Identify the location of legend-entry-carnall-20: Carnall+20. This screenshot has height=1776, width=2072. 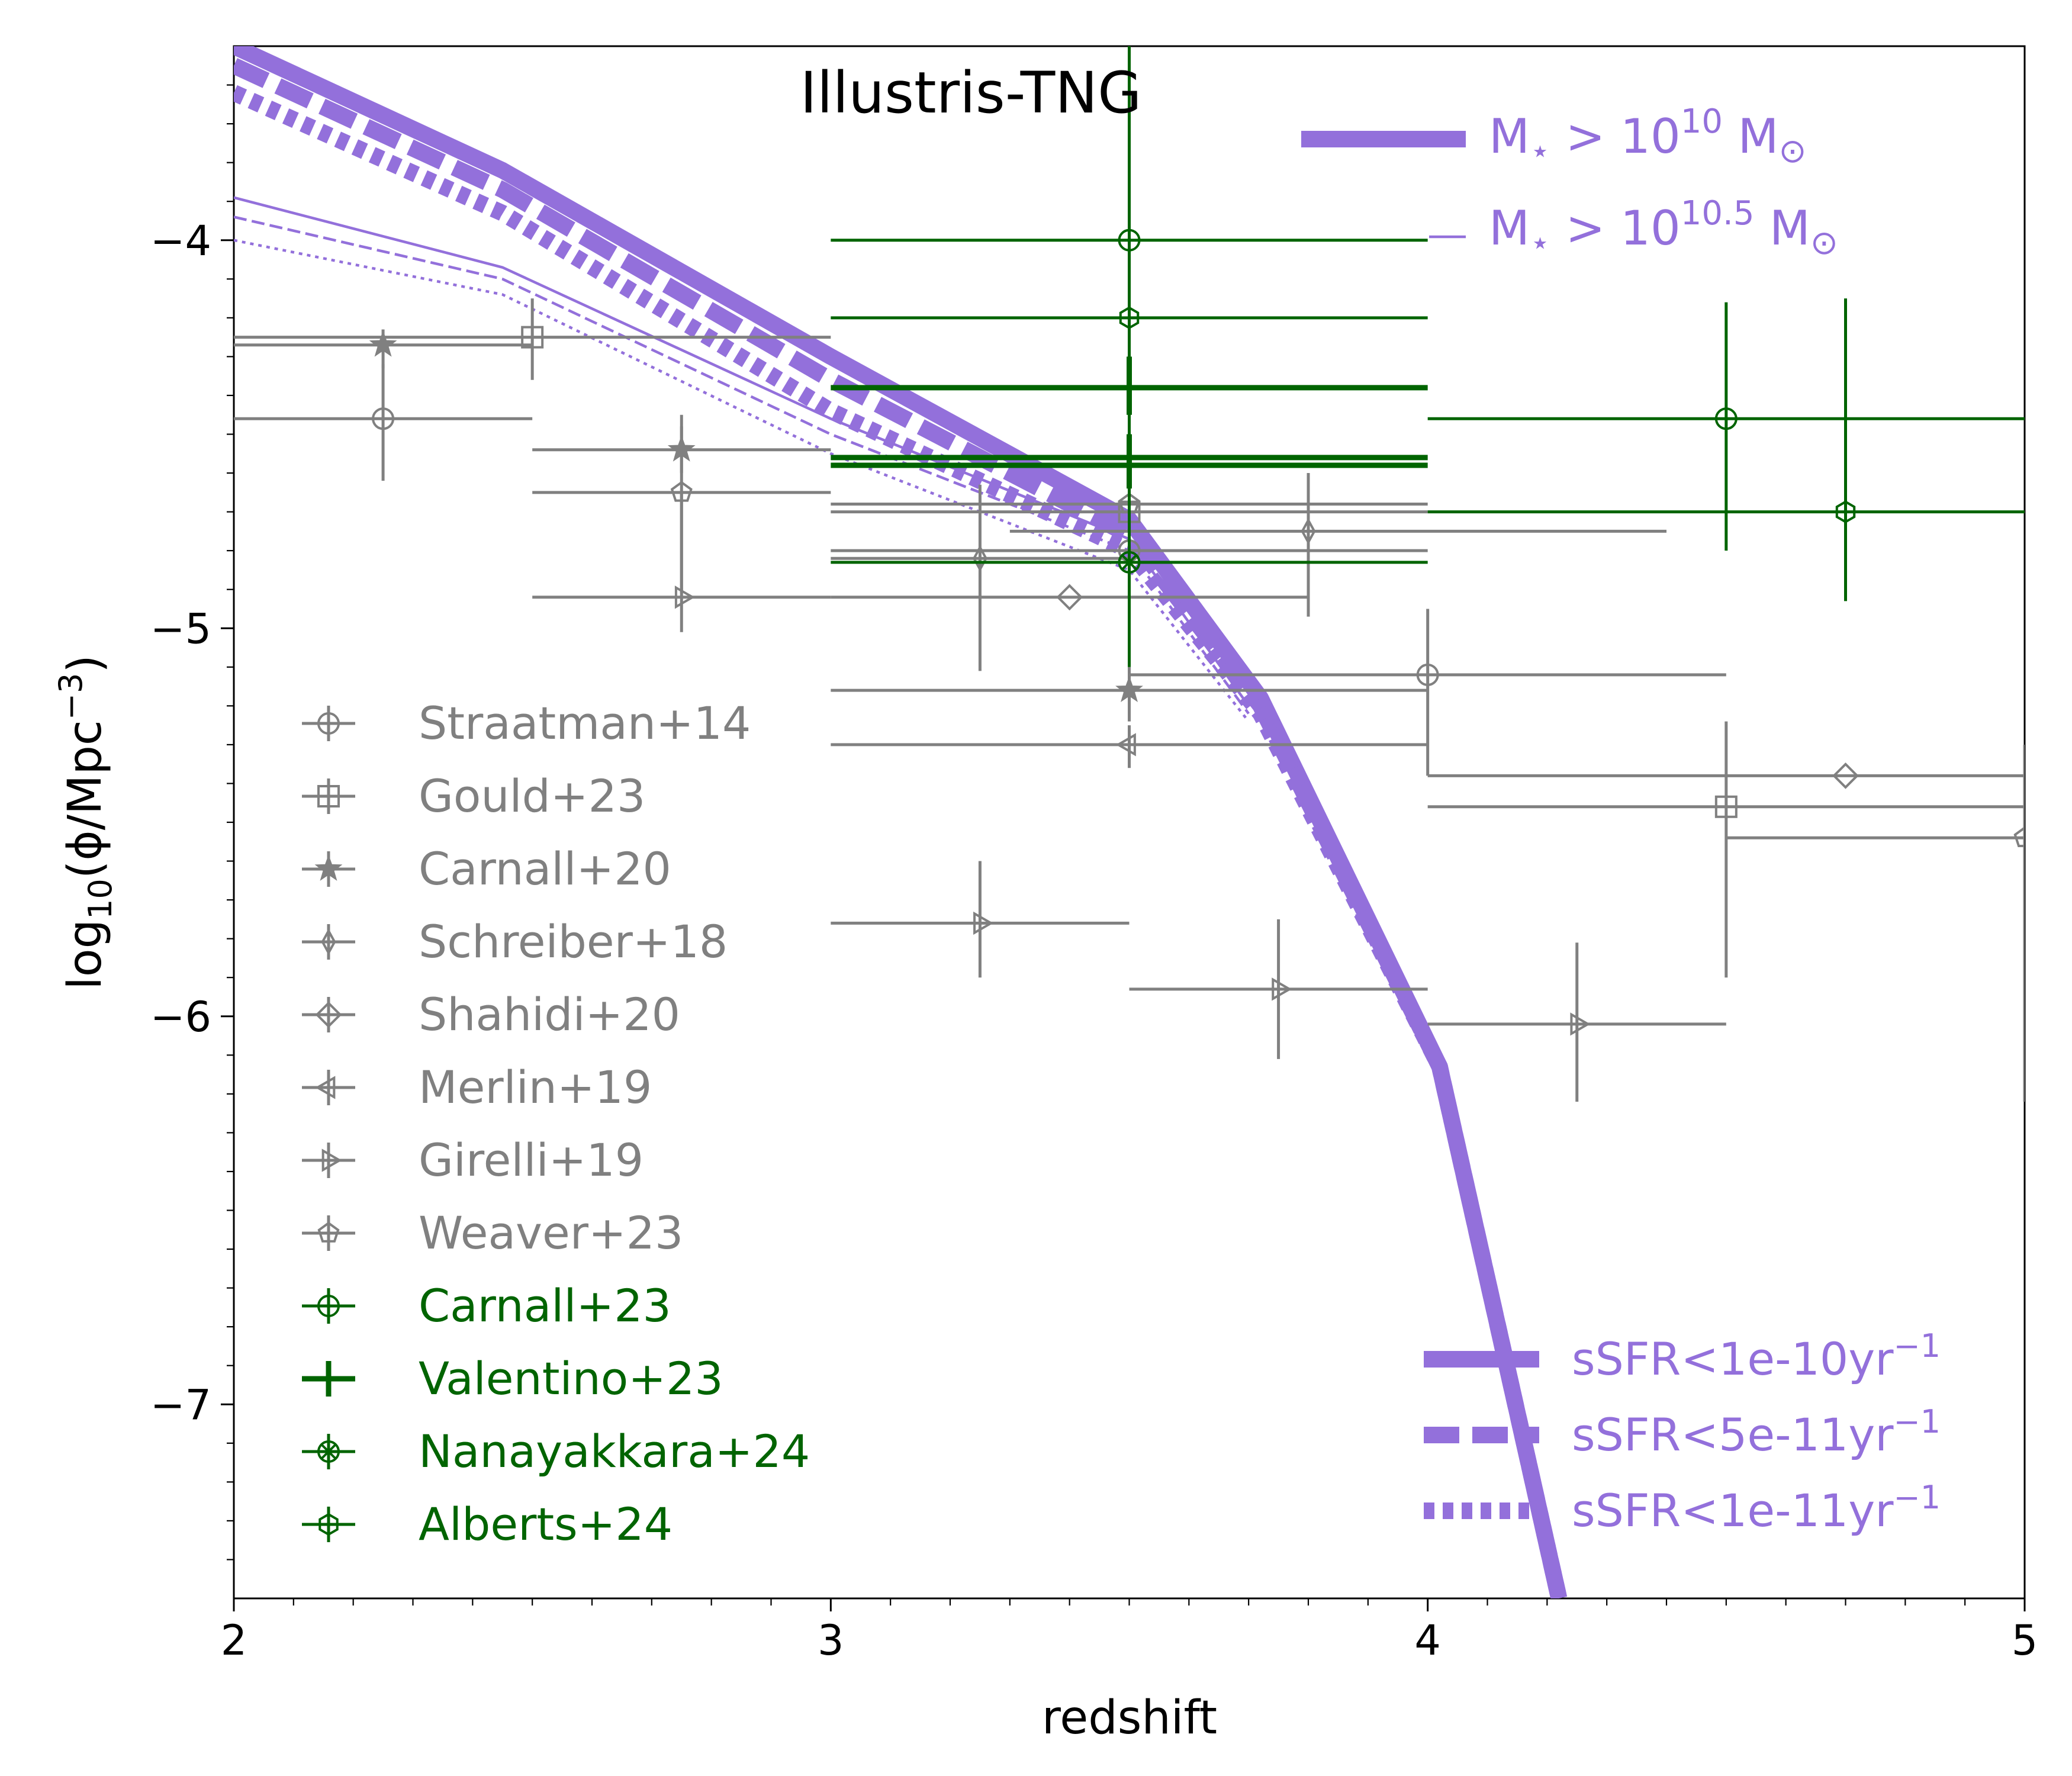
(486, 868).